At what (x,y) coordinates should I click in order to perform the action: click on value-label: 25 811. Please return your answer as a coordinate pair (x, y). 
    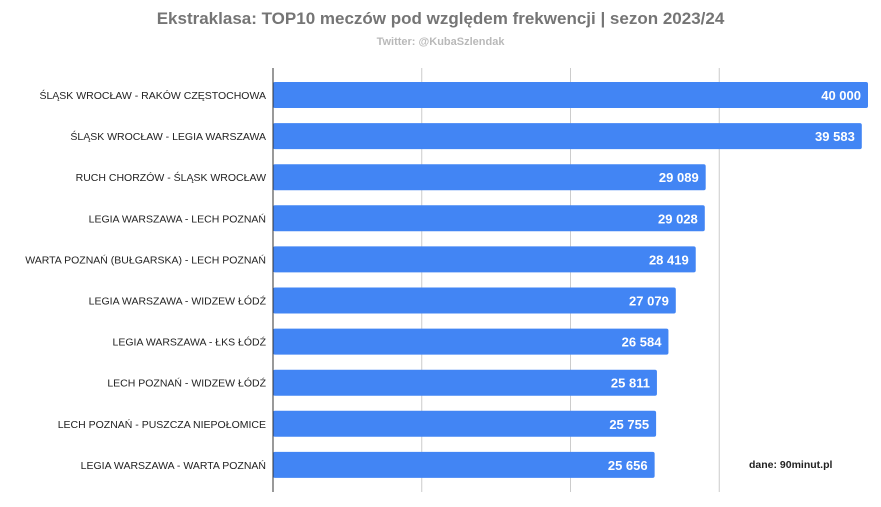
    Looking at the image, I should click on (630, 383).